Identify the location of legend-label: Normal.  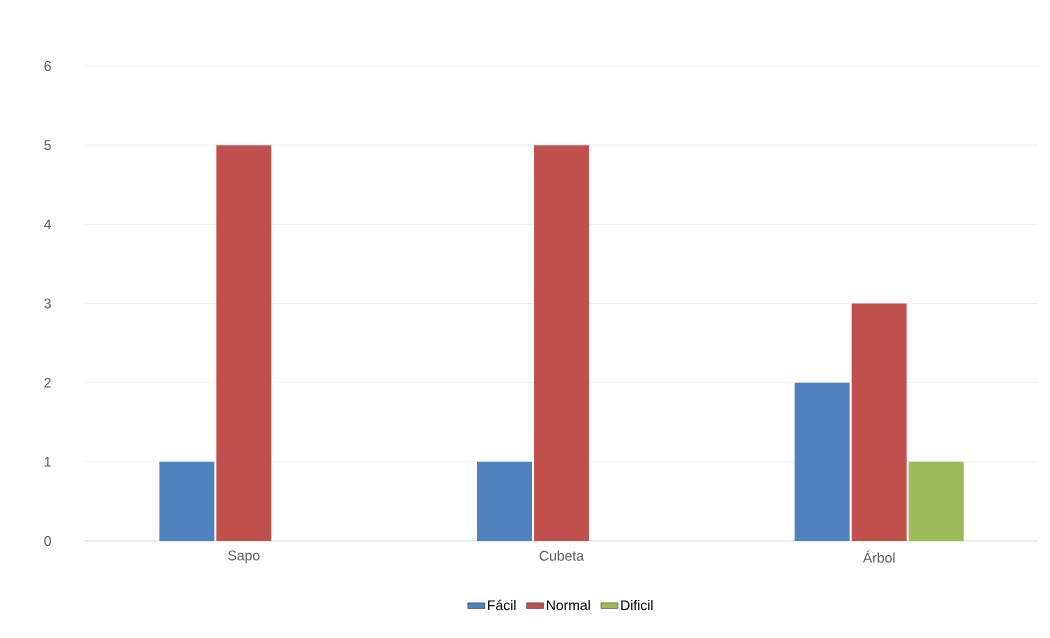
(568, 605).